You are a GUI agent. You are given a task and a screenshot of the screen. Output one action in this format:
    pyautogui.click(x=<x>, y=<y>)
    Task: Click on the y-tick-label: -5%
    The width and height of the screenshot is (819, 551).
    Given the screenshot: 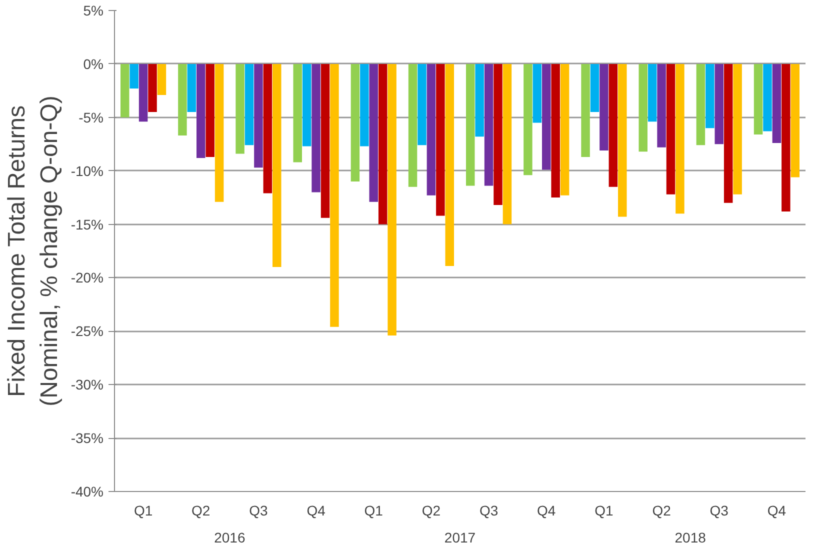 What is the action you would take?
    pyautogui.click(x=91, y=117)
    